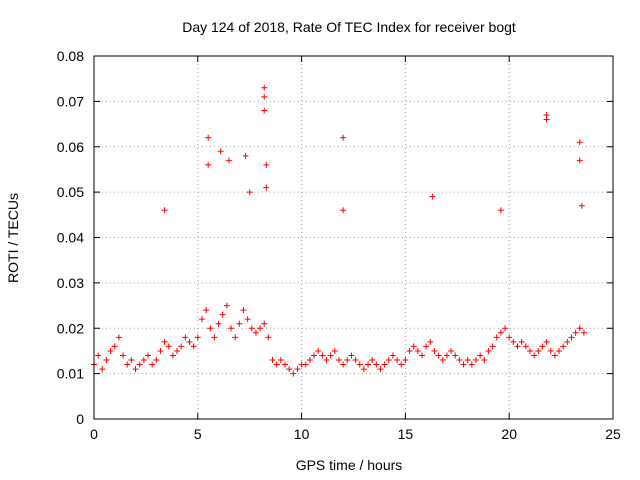  Describe the element at coordinates (70, 328) in the screenshot. I see `y-tick-label: 0.02` at that location.